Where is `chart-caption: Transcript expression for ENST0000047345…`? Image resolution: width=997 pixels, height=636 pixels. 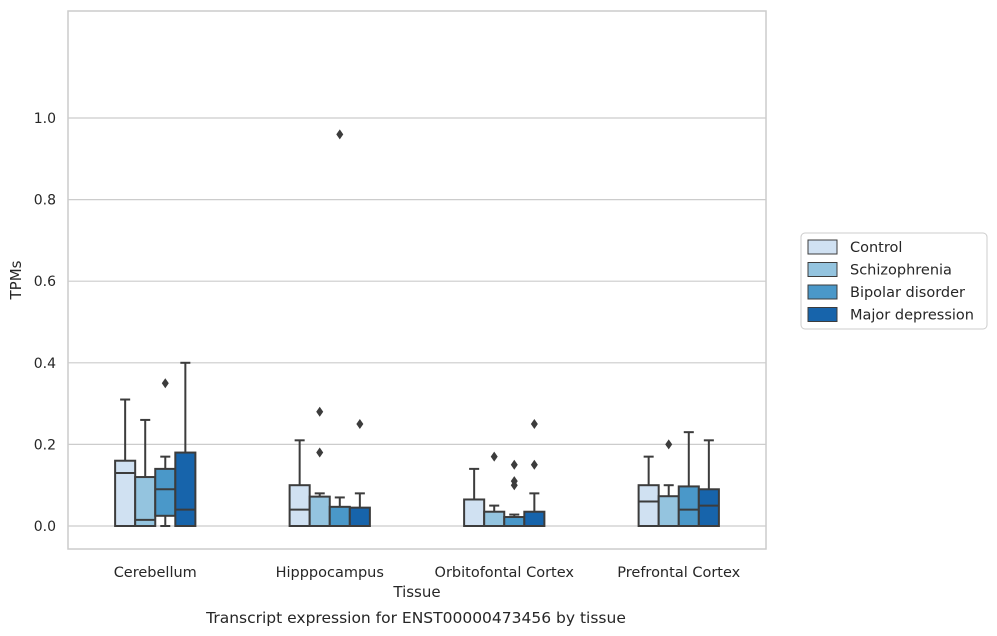 chart-caption: Transcript expression for ENST0000047345… is located at coordinates (415, 618).